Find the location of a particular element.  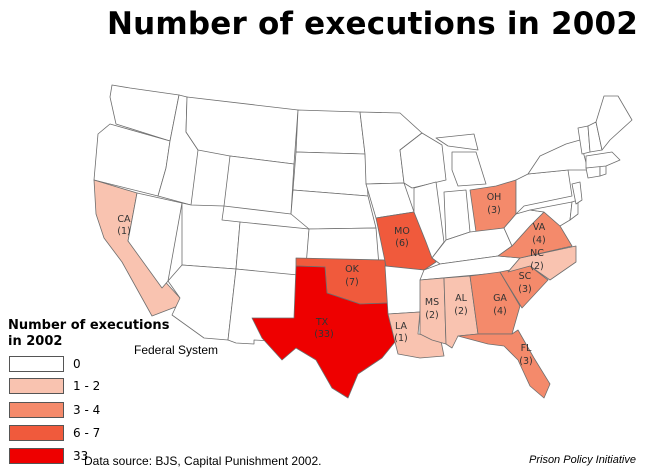

label-ms-abbr: MS is located at coordinates (432, 302).